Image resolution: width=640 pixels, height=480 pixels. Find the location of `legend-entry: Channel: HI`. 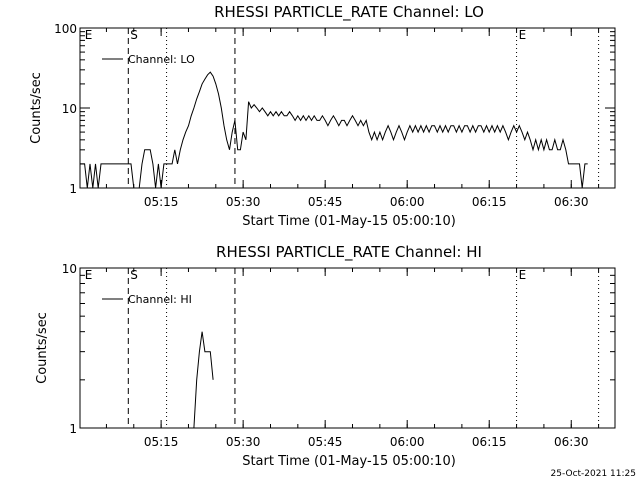

legend-entry: Channel: HI is located at coordinates (160, 299).